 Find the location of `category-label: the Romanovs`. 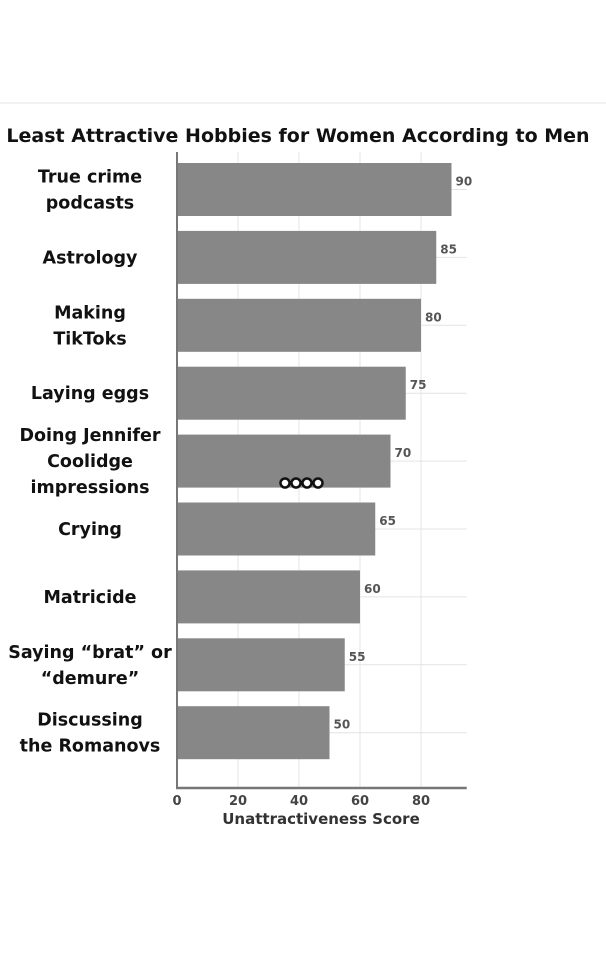

category-label: the Romanovs is located at coordinates (90, 747).